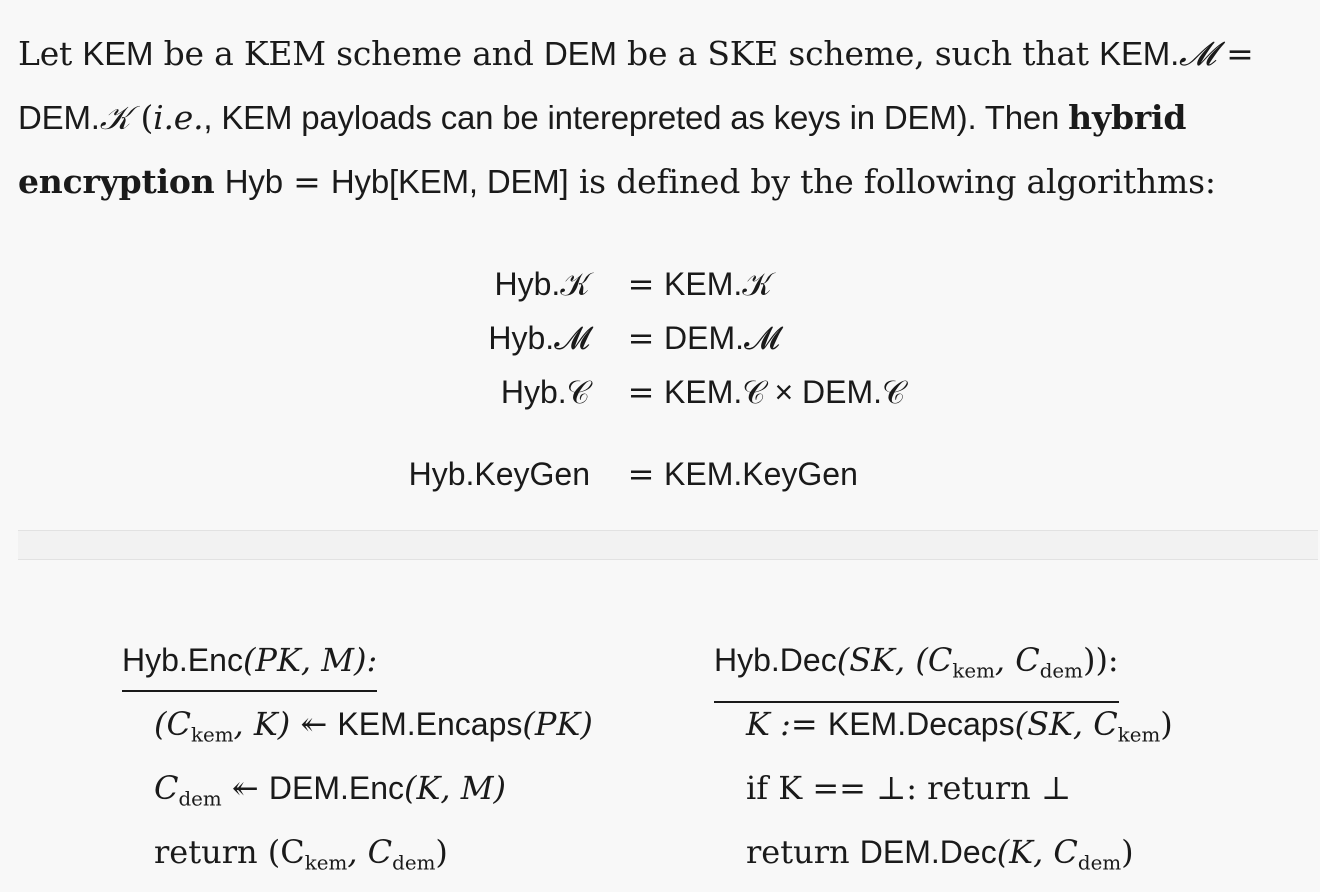  I want to click on algorithm-args: (PK, M):, so click(310, 660).